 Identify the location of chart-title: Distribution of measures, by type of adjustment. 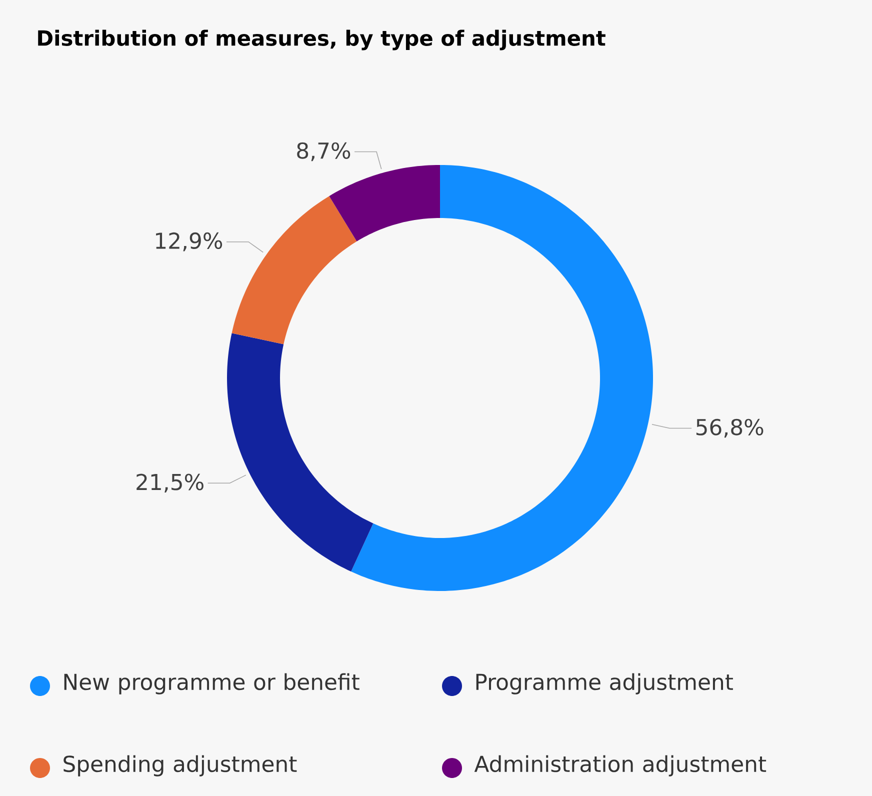
(322, 40).